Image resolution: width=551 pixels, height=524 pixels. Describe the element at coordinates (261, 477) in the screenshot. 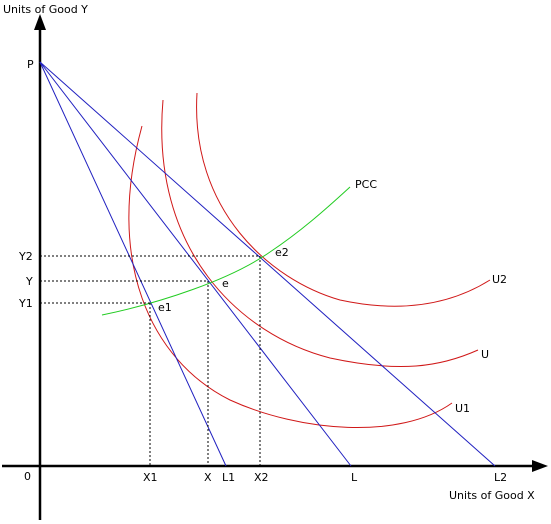

I see `x-tick-x2: X2` at that location.